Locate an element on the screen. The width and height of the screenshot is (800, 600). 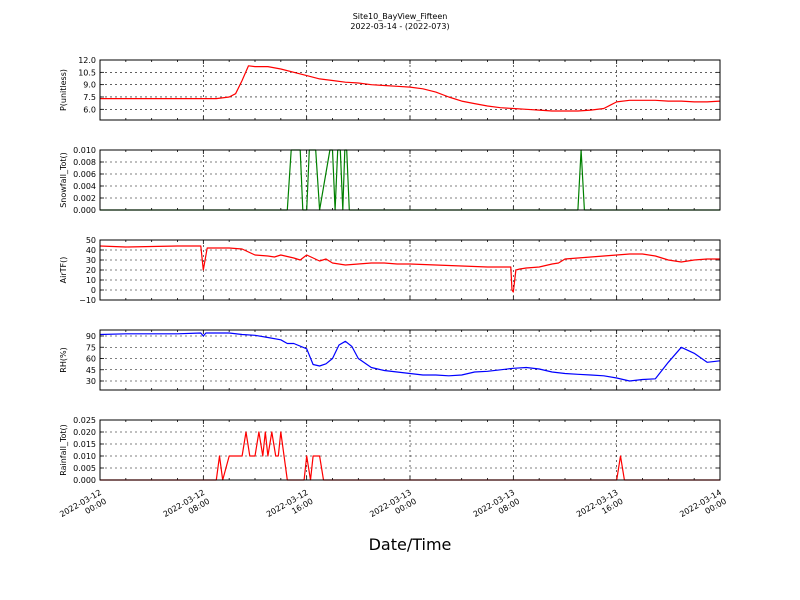
y-tick-label: 0.015 is located at coordinates (84, 444).